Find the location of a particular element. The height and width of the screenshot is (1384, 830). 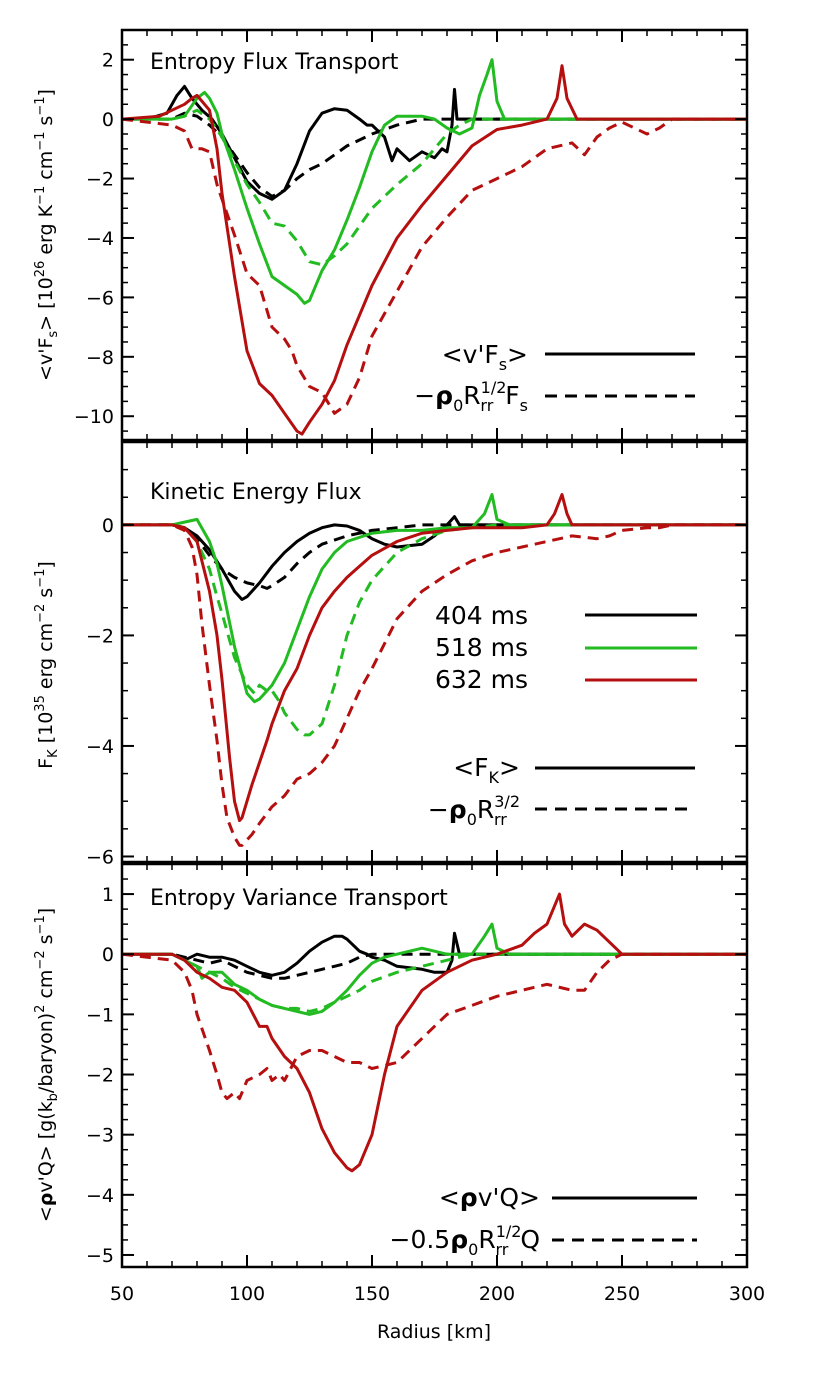

legend-dashed-label-1: −ρ0R1/2 rr Fs is located at coordinates (471, 396).